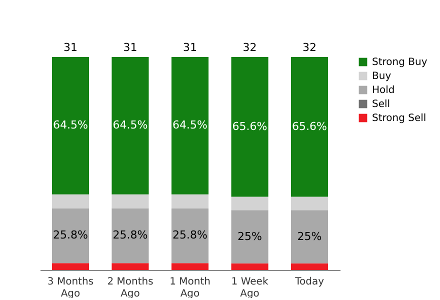  What do you see at coordinates (399, 118) in the screenshot?
I see `legend-label: Strong Sell` at bounding box center [399, 118].